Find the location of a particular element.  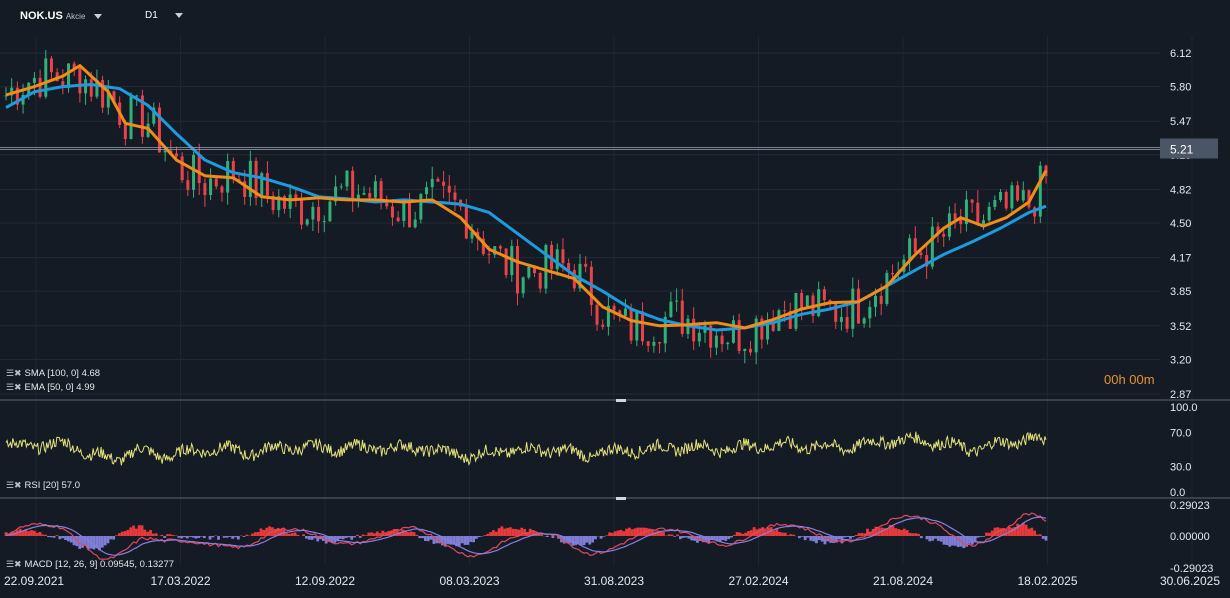

rsi-tick-label: 30.0 is located at coordinates (1180, 468).